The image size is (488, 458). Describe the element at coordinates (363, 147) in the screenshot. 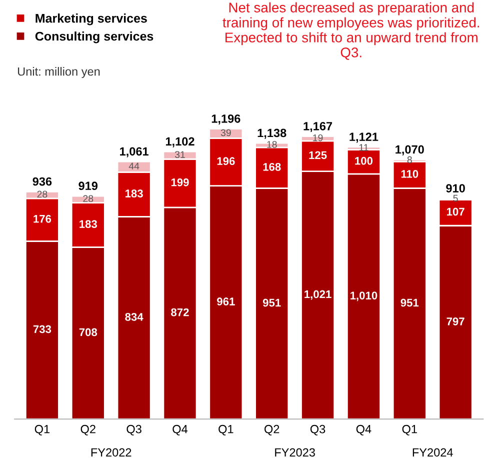

I see `data-label: 11` at that location.